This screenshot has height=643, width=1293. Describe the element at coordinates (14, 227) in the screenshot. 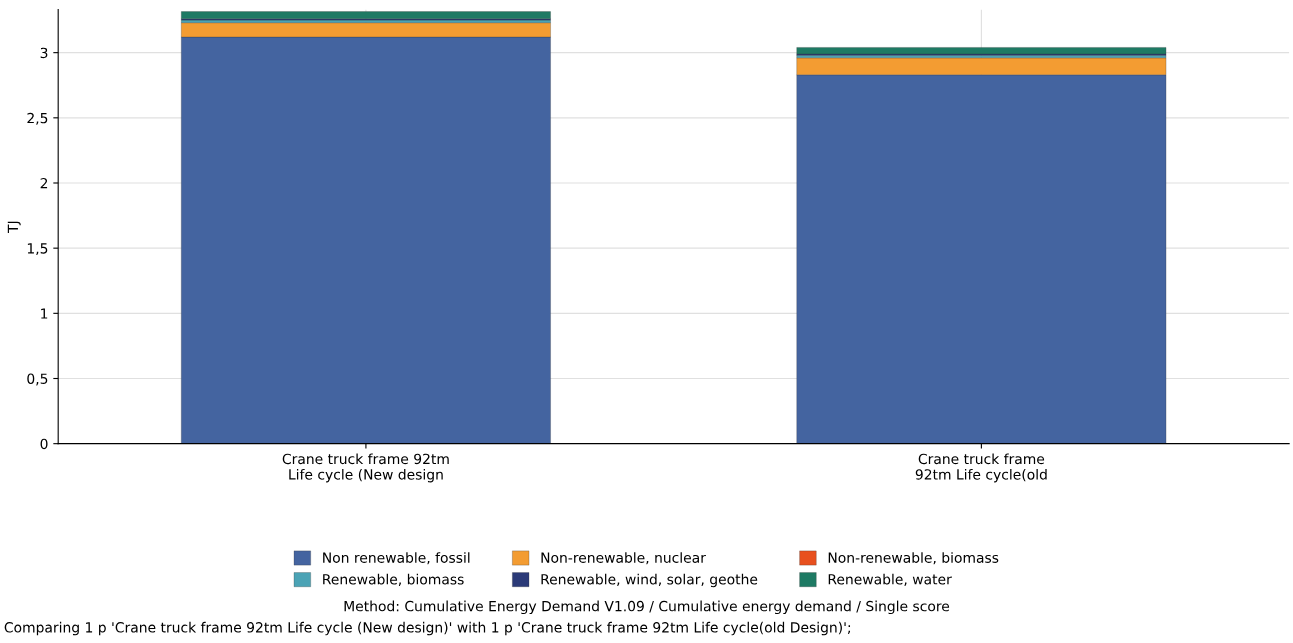

I see `y-axis-title: TJ` at that location.